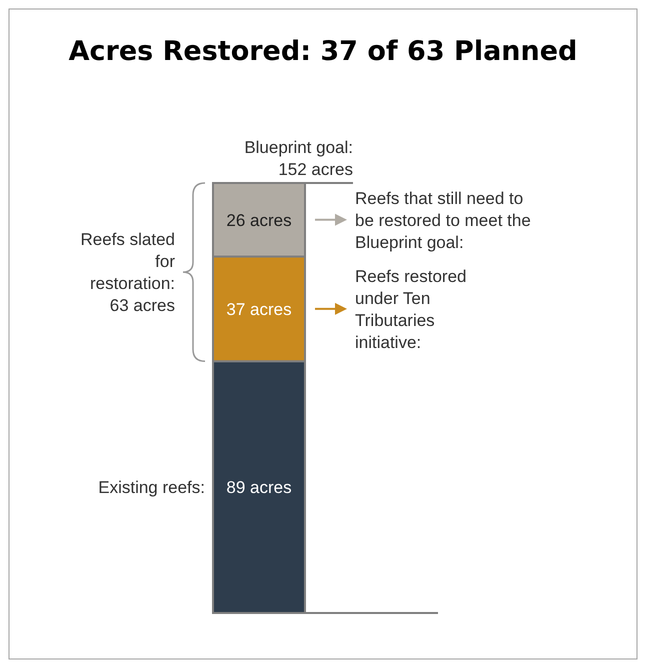 The width and height of the screenshot is (646, 668). I want to click on data-label: 89 acres, so click(259, 488).